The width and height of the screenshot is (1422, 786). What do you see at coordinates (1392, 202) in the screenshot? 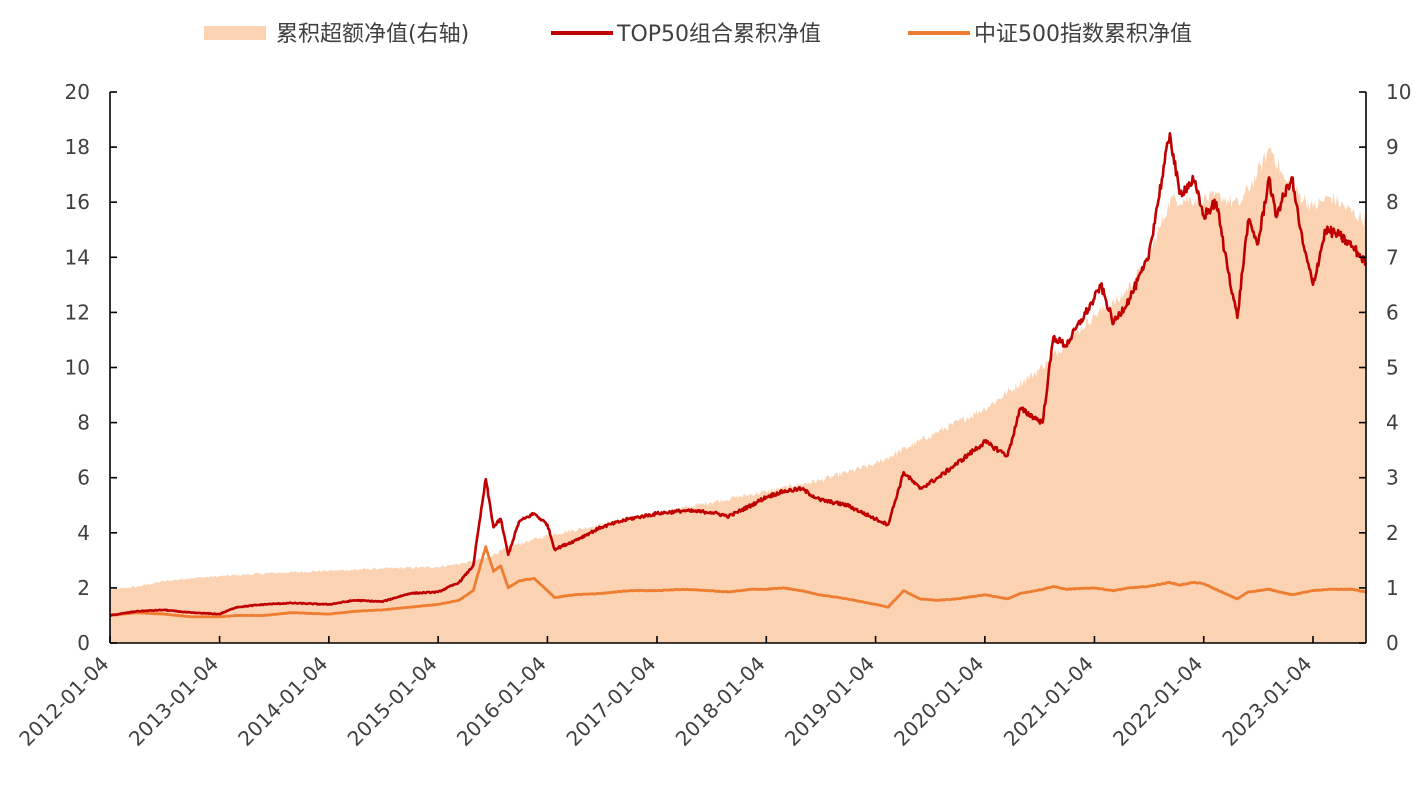
I see `y-tick-label-right: 8` at bounding box center [1392, 202].